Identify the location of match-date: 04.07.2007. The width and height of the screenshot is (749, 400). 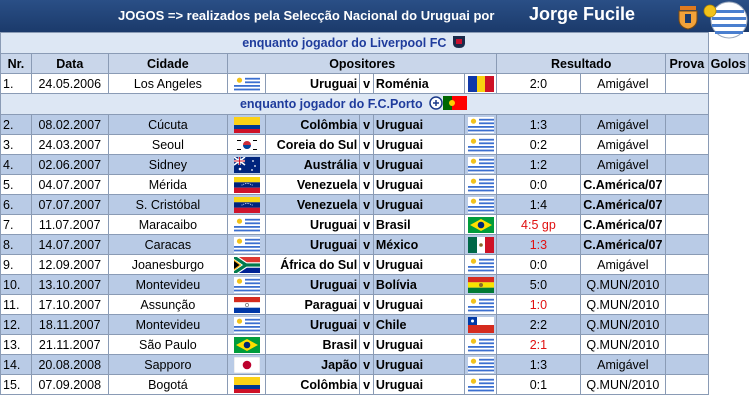
(69, 184).